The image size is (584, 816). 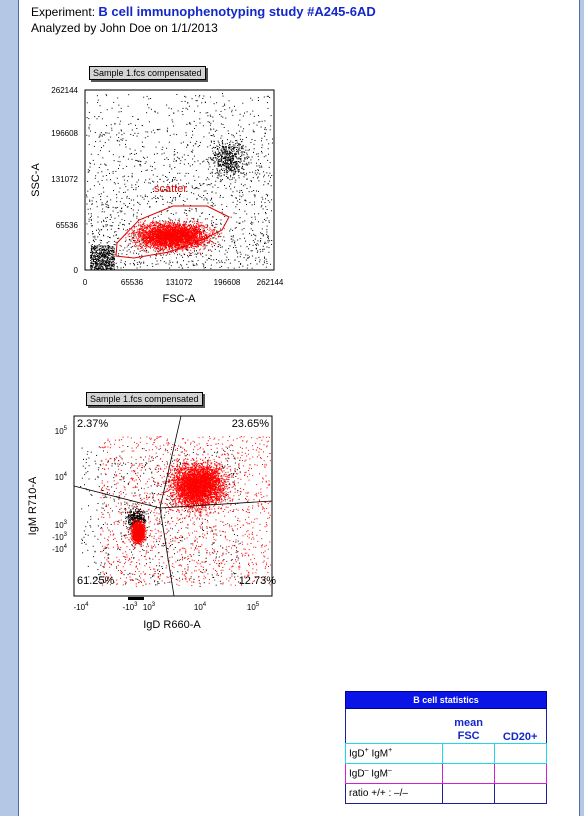 What do you see at coordinates (67, 225) in the screenshot?
I see `plot1-ytick: 65536` at bounding box center [67, 225].